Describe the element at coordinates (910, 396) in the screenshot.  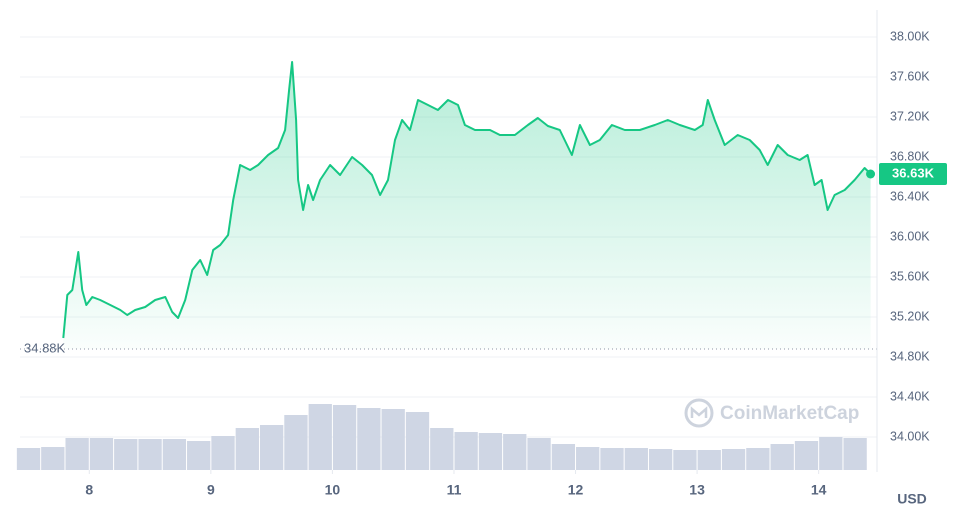
I see `y-tick-label: 34.40K` at that location.